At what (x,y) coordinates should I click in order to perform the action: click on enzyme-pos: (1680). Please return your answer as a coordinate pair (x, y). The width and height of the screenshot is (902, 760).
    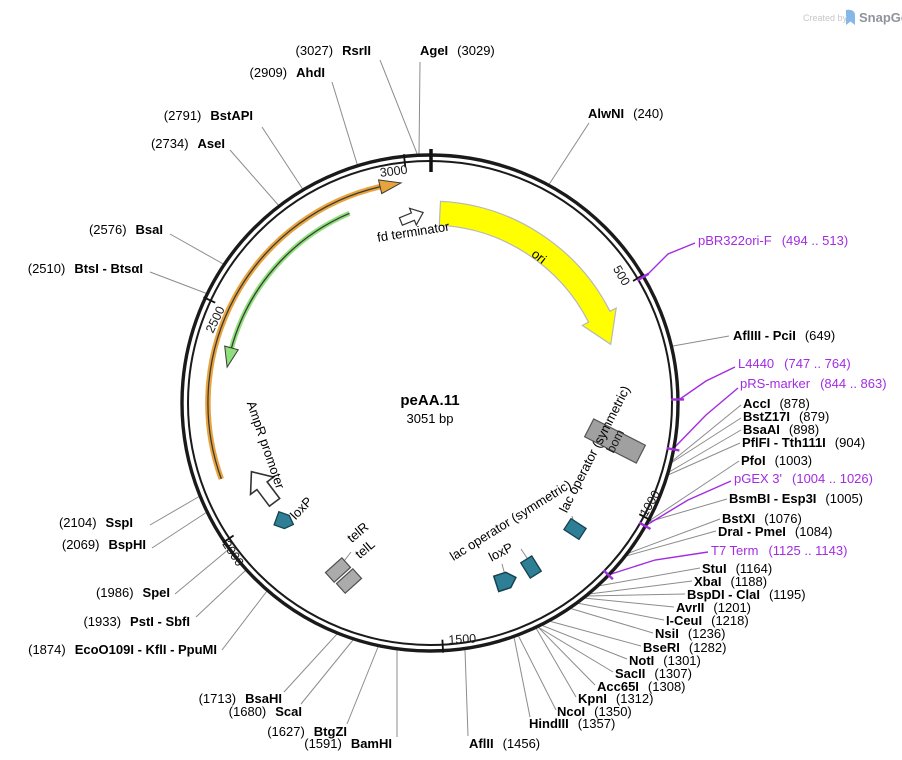
    Looking at the image, I should click on (247, 711).